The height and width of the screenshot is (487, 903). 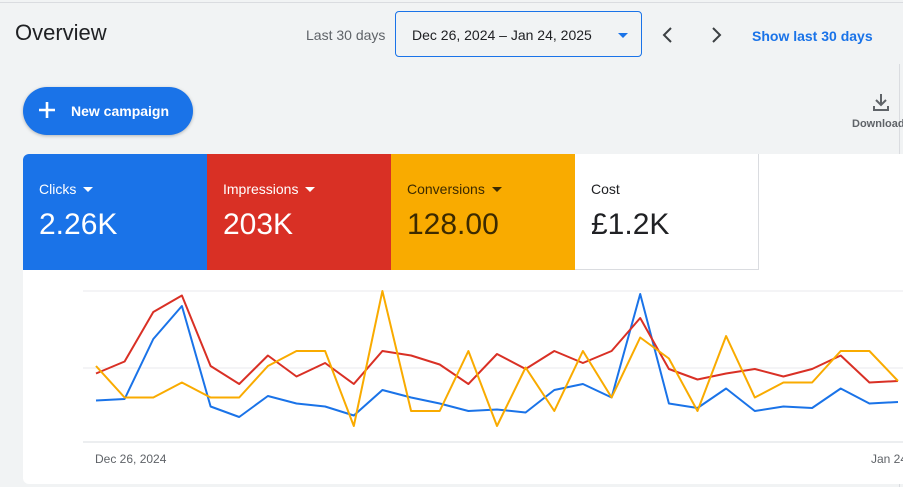 What do you see at coordinates (261, 189) in the screenshot?
I see `metric-label: Impressions` at bounding box center [261, 189].